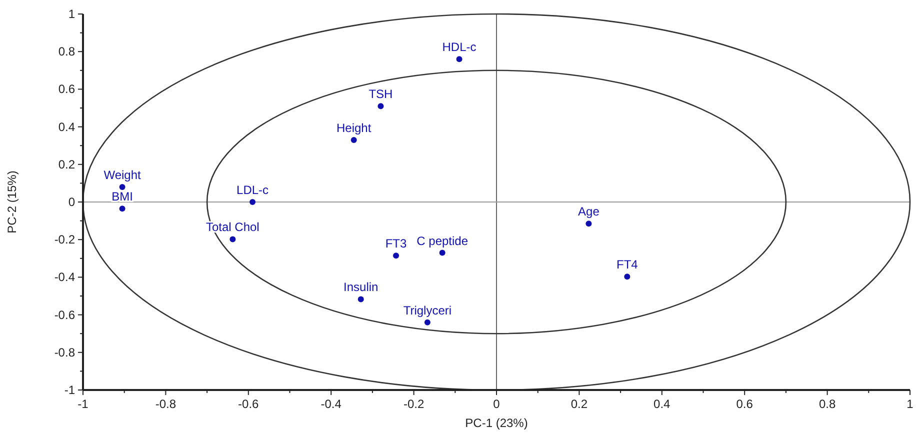 The width and height of the screenshot is (919, 441). I want to click on annotation: Height, so click(354, 127).